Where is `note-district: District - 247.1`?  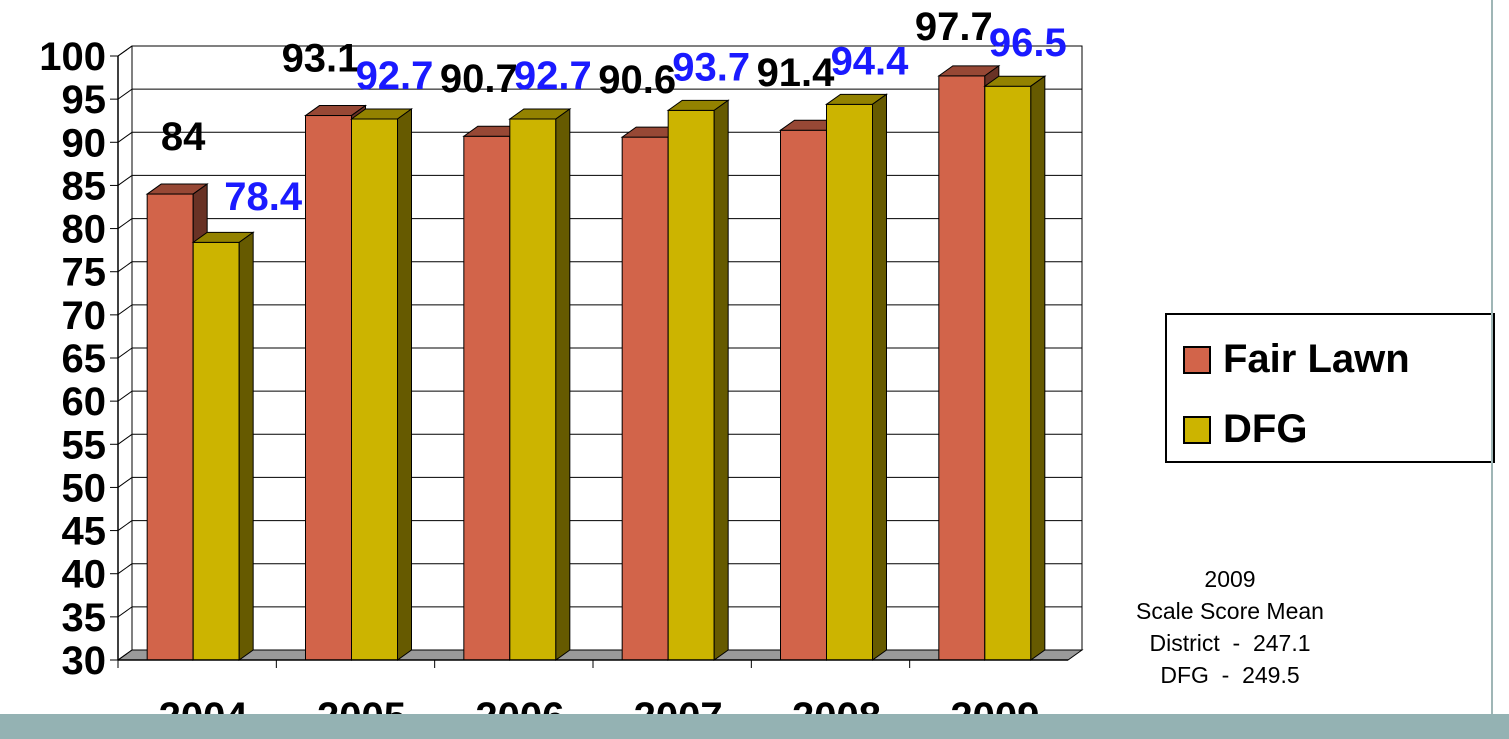
note-district: District - 247.1 is located at coordinates (1230, 643).